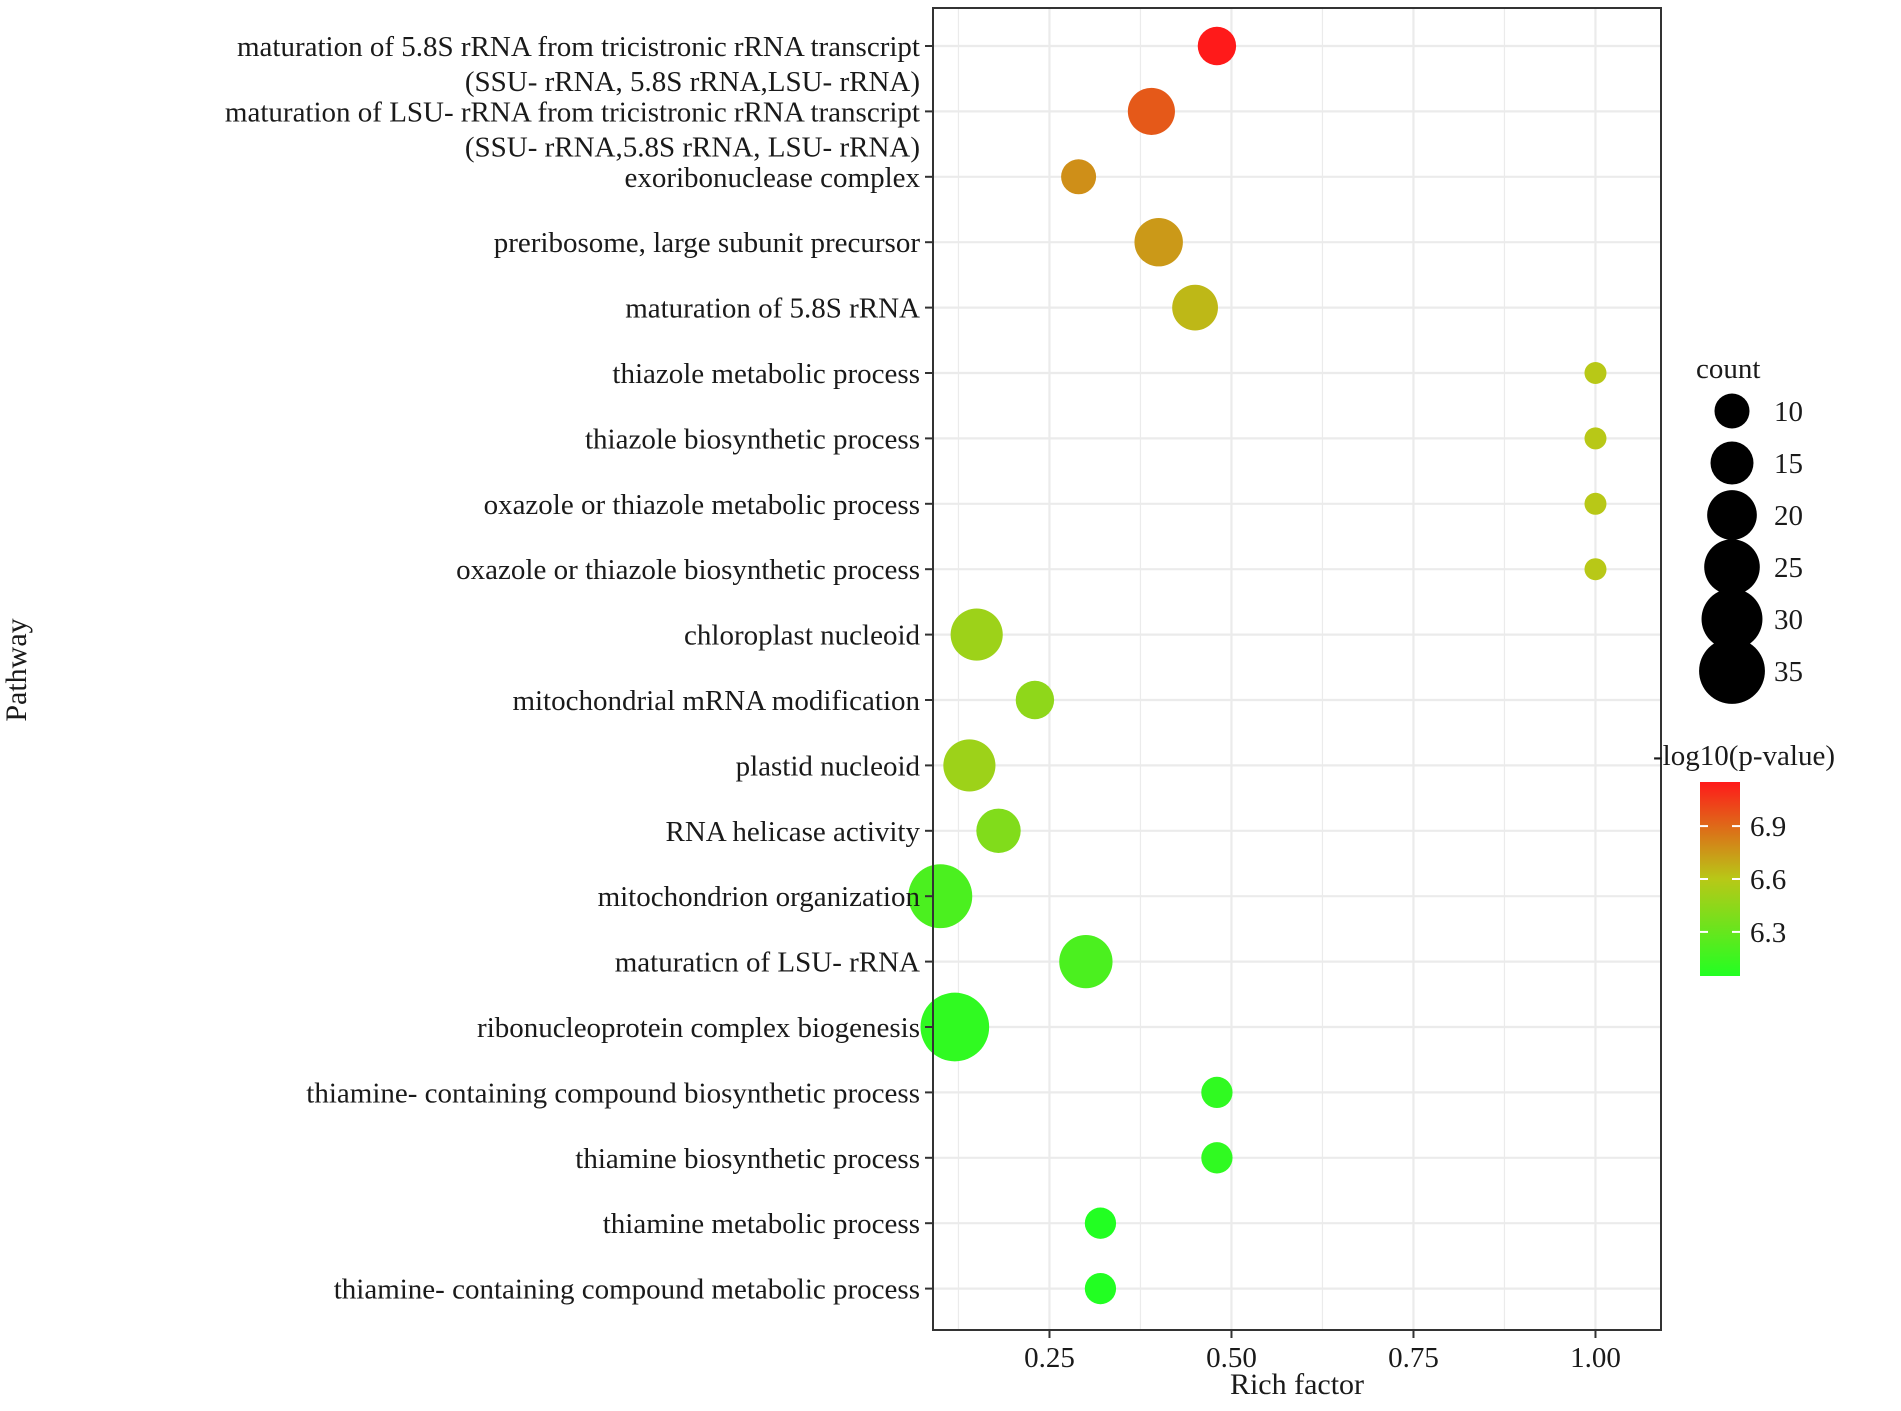 The image size is (1901, 1411). I want to click on y-tick-label-line: maturaticn of LSU- rRNA, so click(767, 963).